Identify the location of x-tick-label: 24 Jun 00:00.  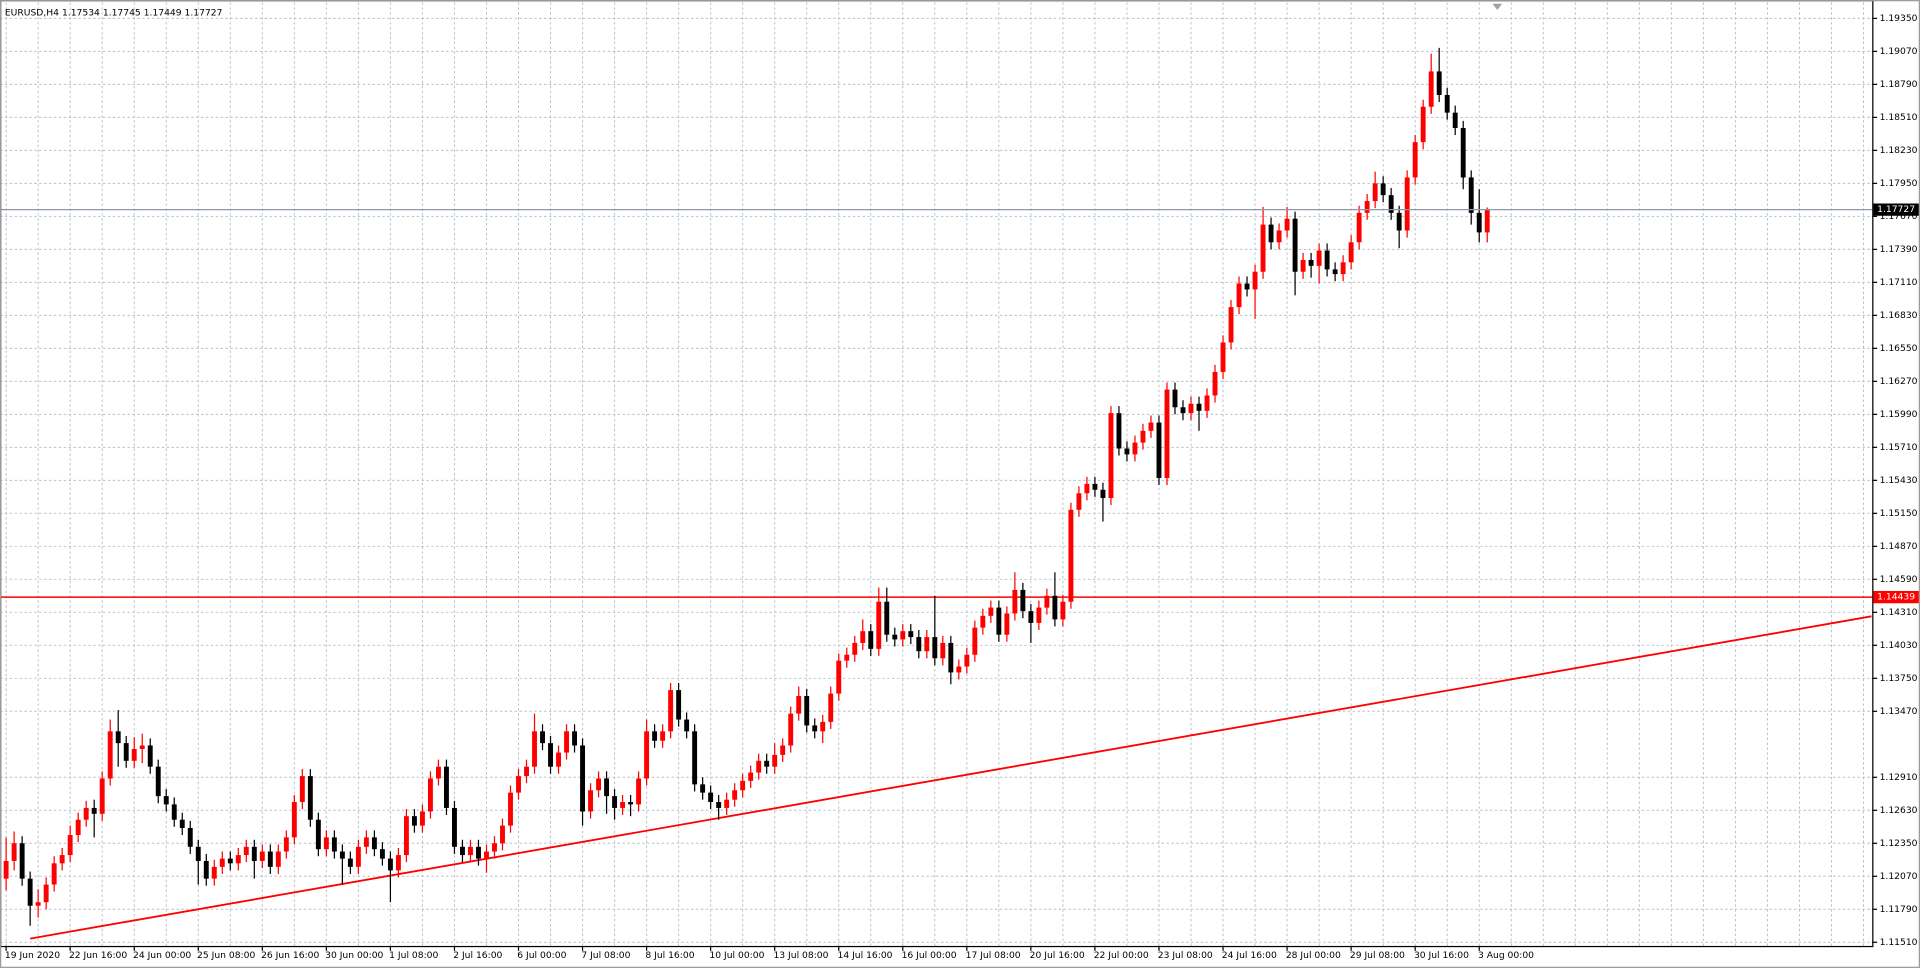
(162, 955).